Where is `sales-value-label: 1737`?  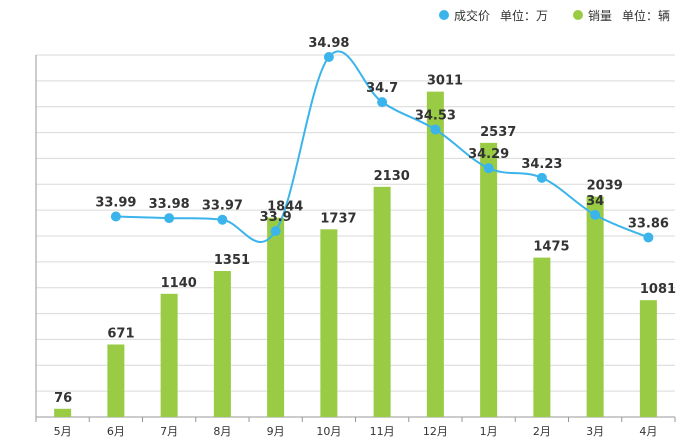
sales-value-label: 1737 is located at coordinates (338, 218).